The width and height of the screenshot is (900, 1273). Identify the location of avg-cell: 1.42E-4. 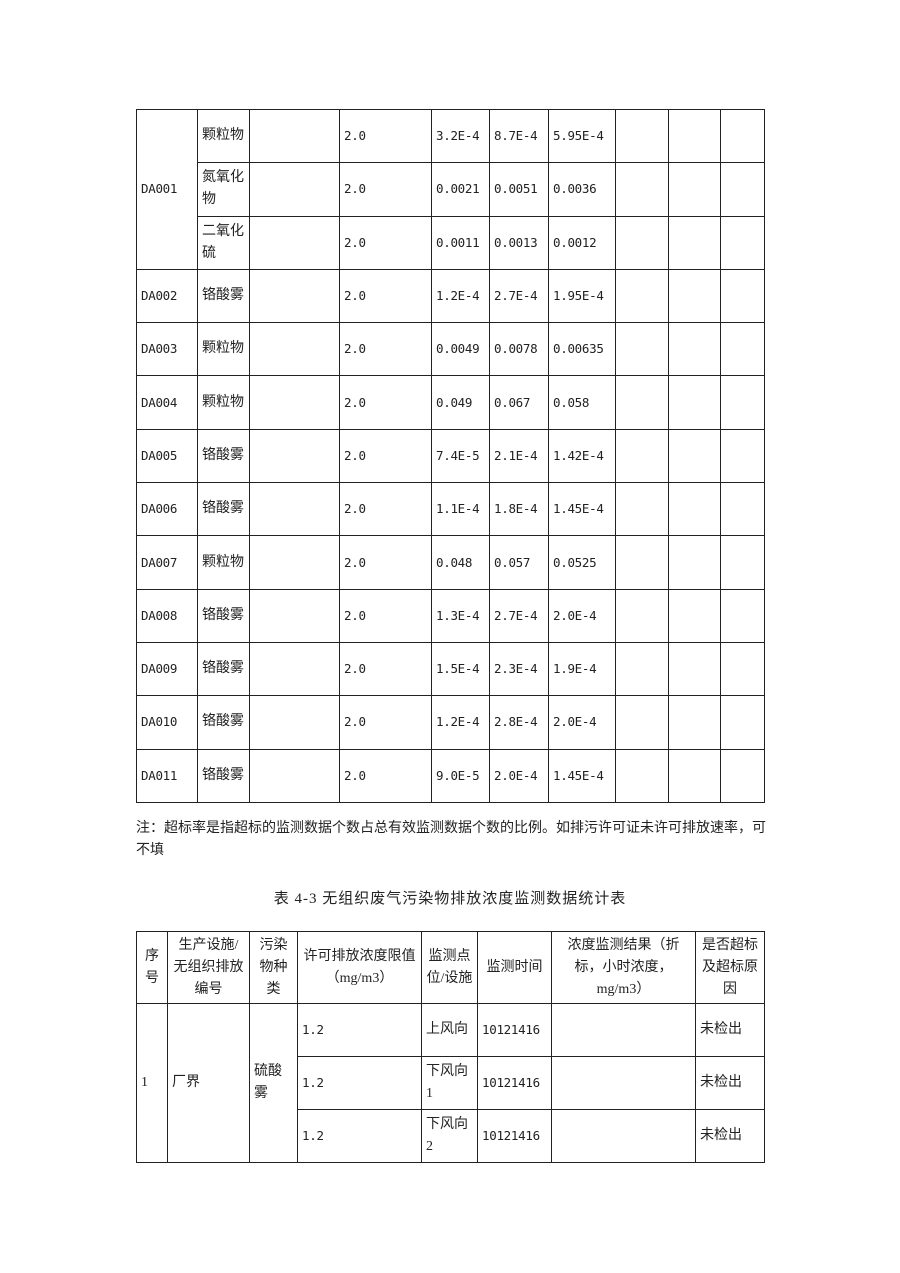
(582, 456).